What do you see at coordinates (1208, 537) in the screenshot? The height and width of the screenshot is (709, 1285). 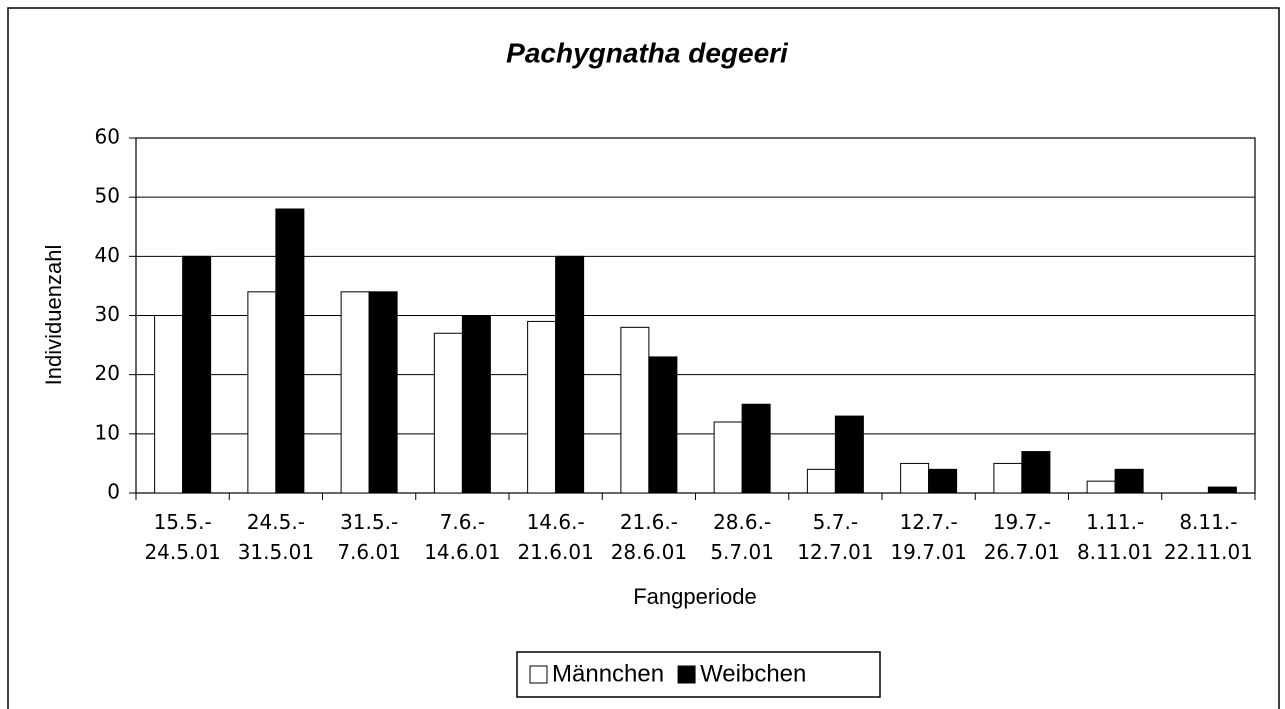 I see `x-tick-label: 8.11.-22.11.01` at bounding box center [1208, 537].